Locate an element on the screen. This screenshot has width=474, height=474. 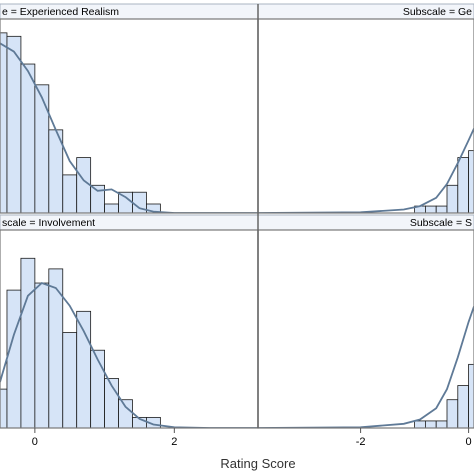
panel-strip-label: scale = Involvement is located at coordinates (48, 223).